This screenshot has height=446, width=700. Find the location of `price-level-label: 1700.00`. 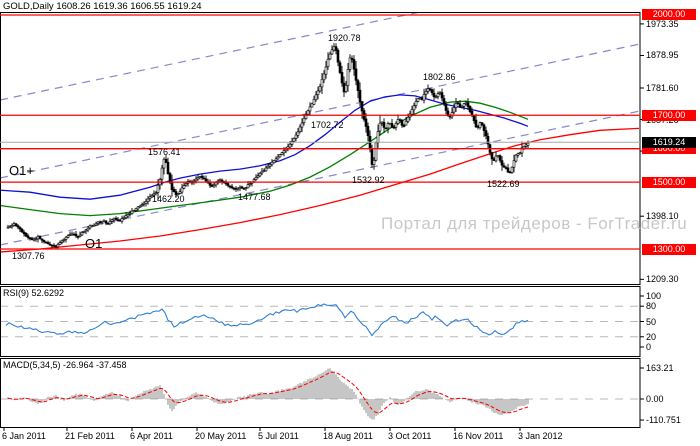

price-level-label: 1700.00 is located at coordinates (669, 115).